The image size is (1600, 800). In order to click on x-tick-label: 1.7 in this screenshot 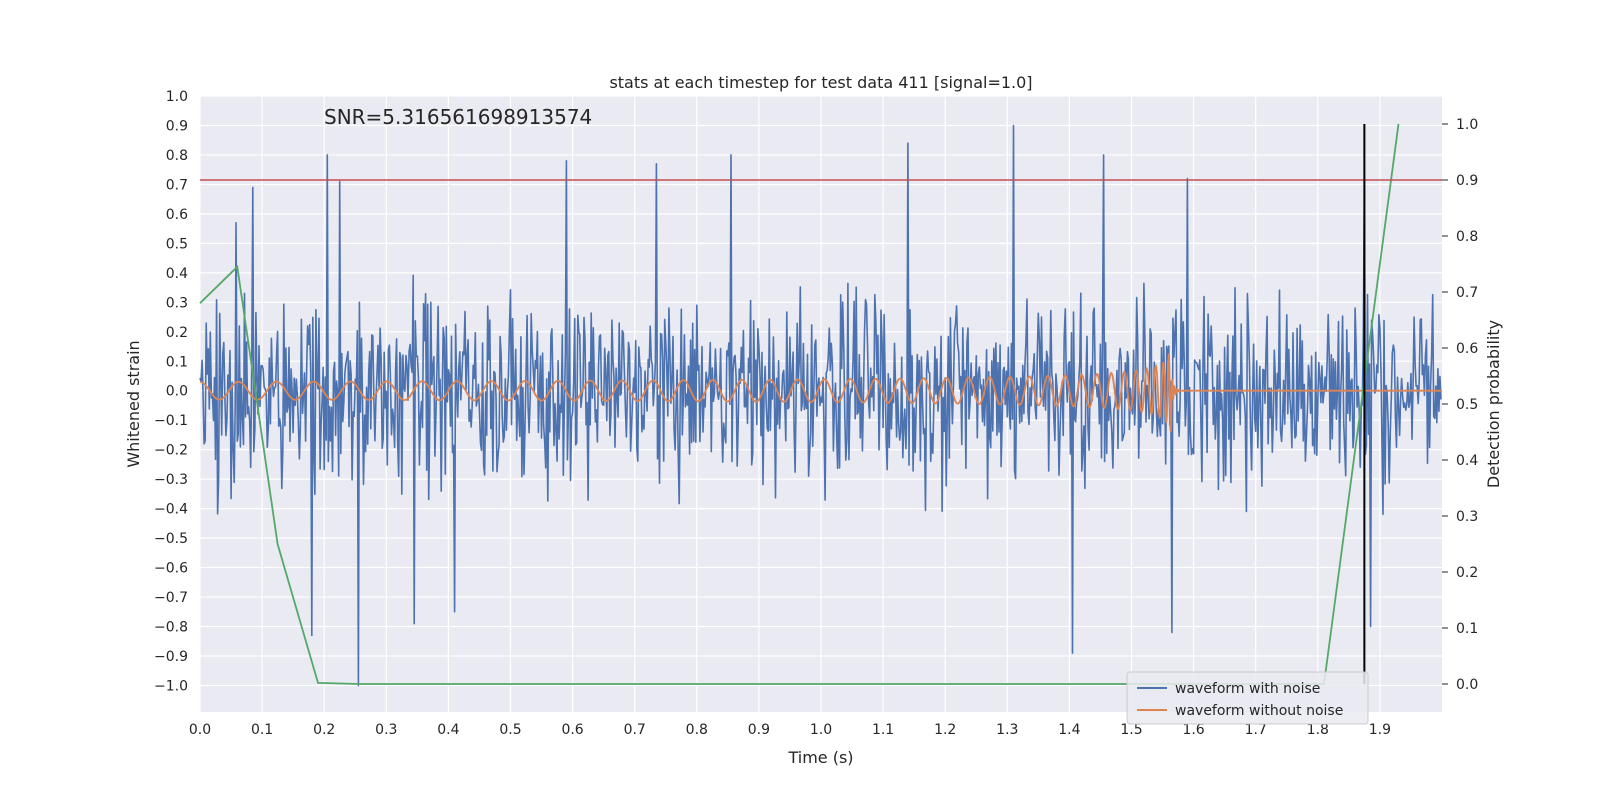, I will do `click(1256, 730)`.